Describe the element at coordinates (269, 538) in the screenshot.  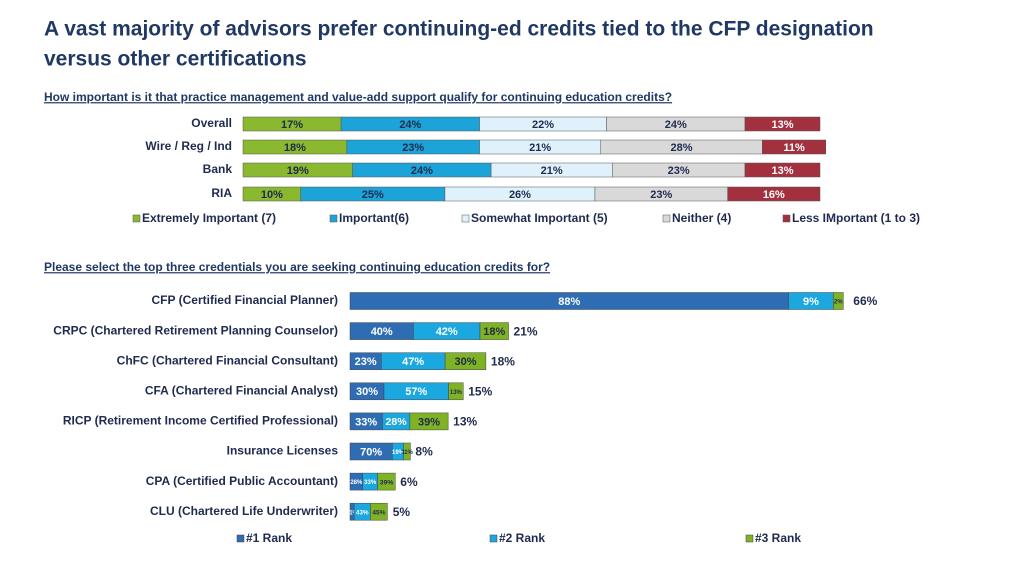
I see `legend-label: #1 Rank` at that location.